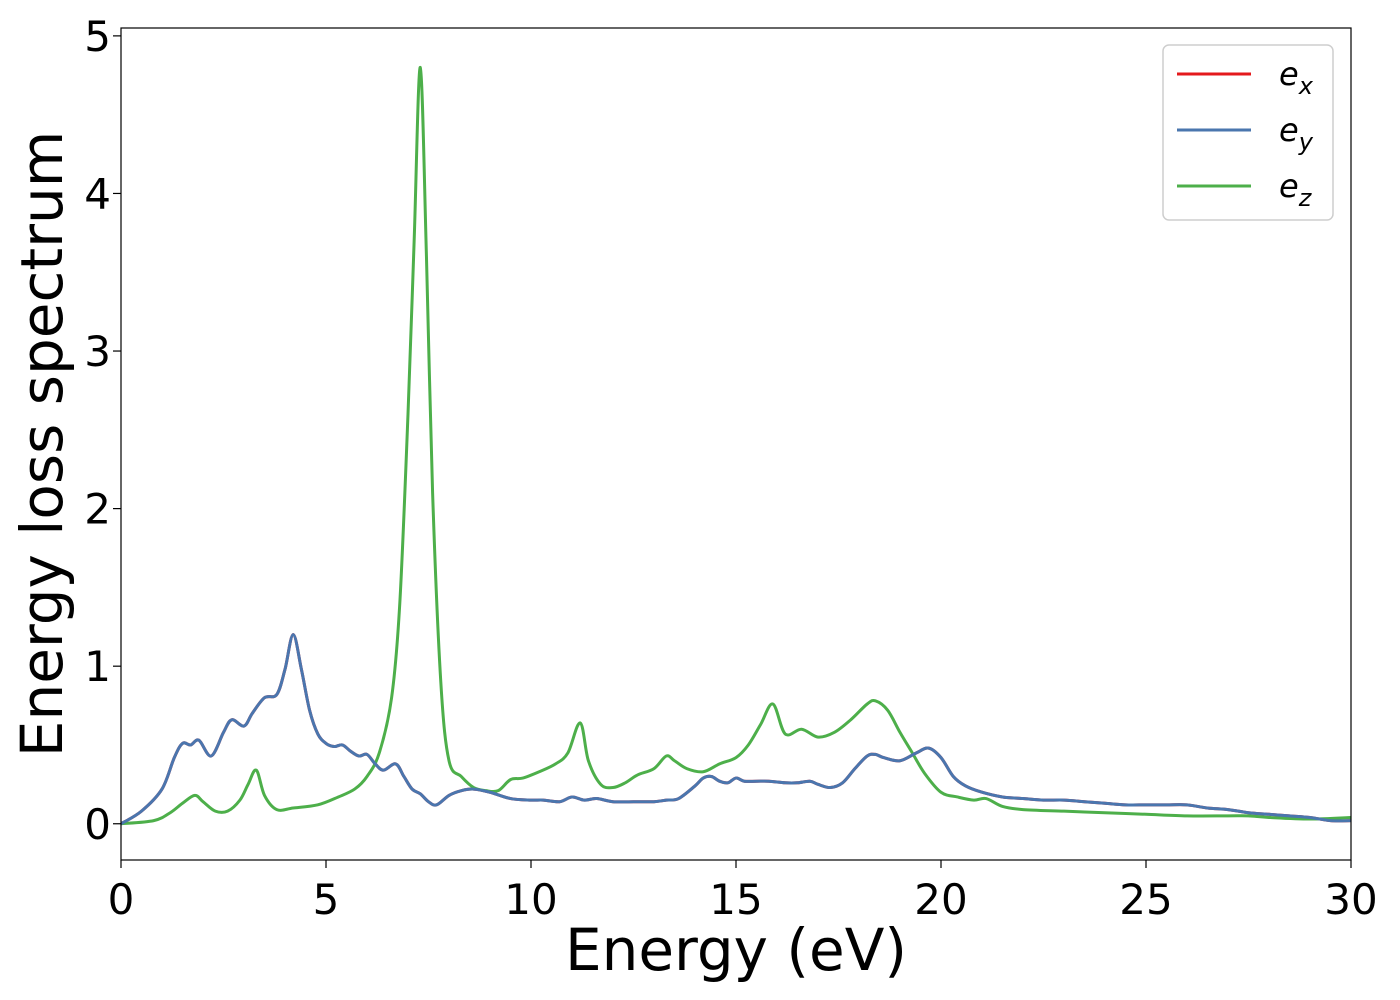 The width and height of the screenshot is (1400, 1000). Describe the element at coordinates (97, 351) in the screenshot. I see `y-tick-label: 3` at that location.